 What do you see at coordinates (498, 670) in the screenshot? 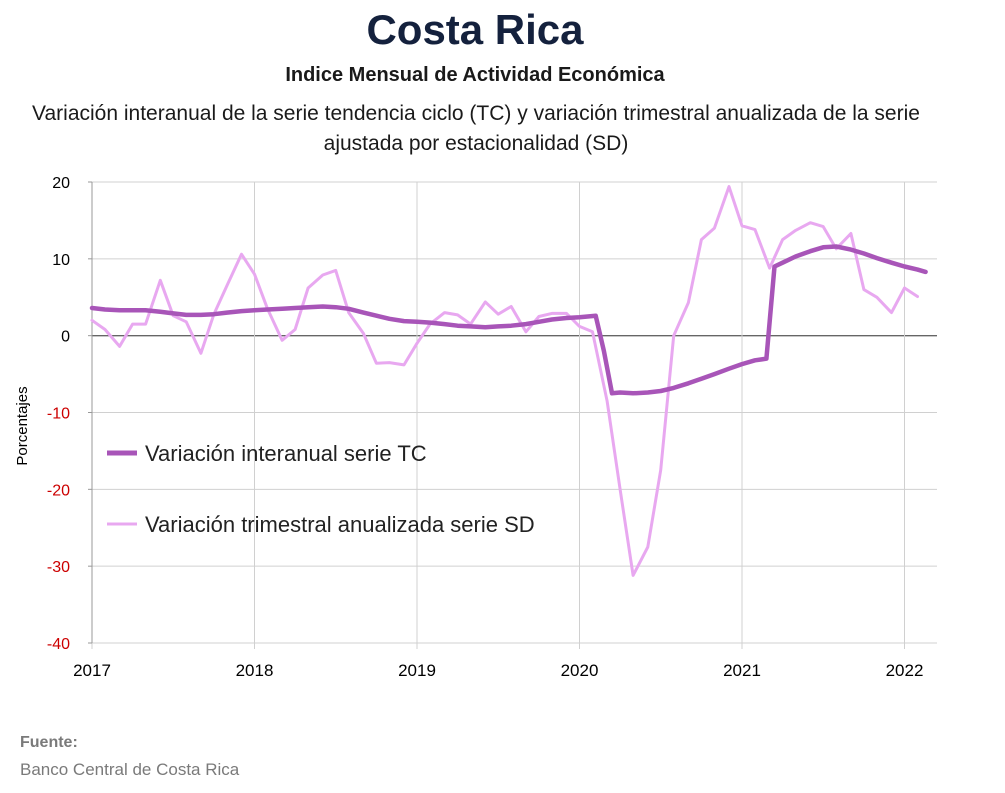
I see `x-axis-ticks: 2017 2018 2019 2020 2021 2022` at bounding box center [498, 670].